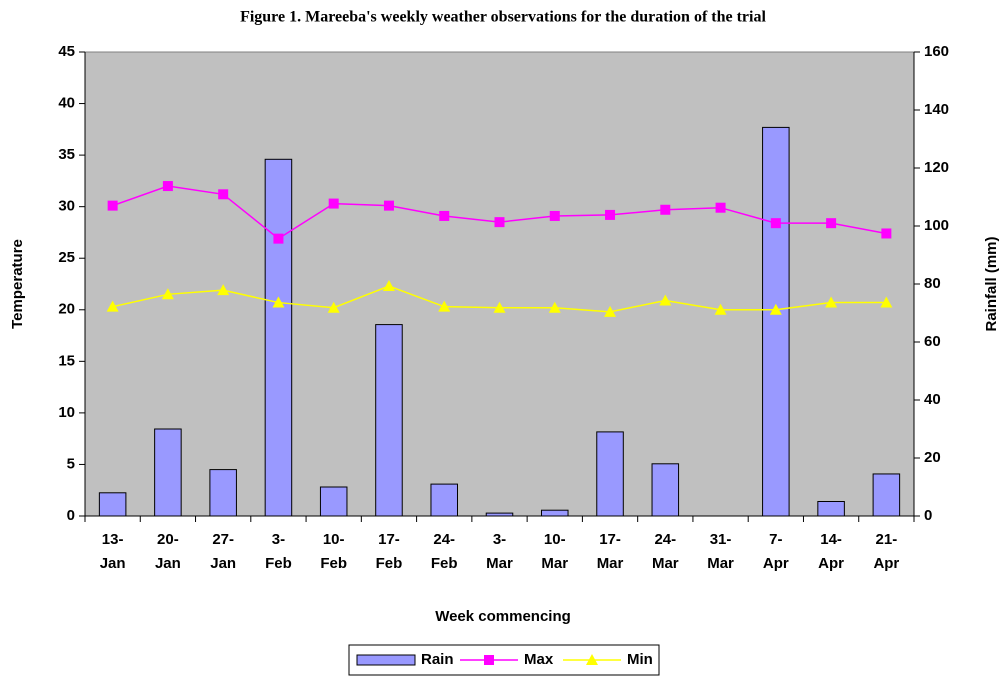 The width and height of the screenshot is (1006, 686). What do you see at coordinates (503, 616) in the screenshot?
I see `x-axis-label: Week commencing` at bounding box center [503, 616].